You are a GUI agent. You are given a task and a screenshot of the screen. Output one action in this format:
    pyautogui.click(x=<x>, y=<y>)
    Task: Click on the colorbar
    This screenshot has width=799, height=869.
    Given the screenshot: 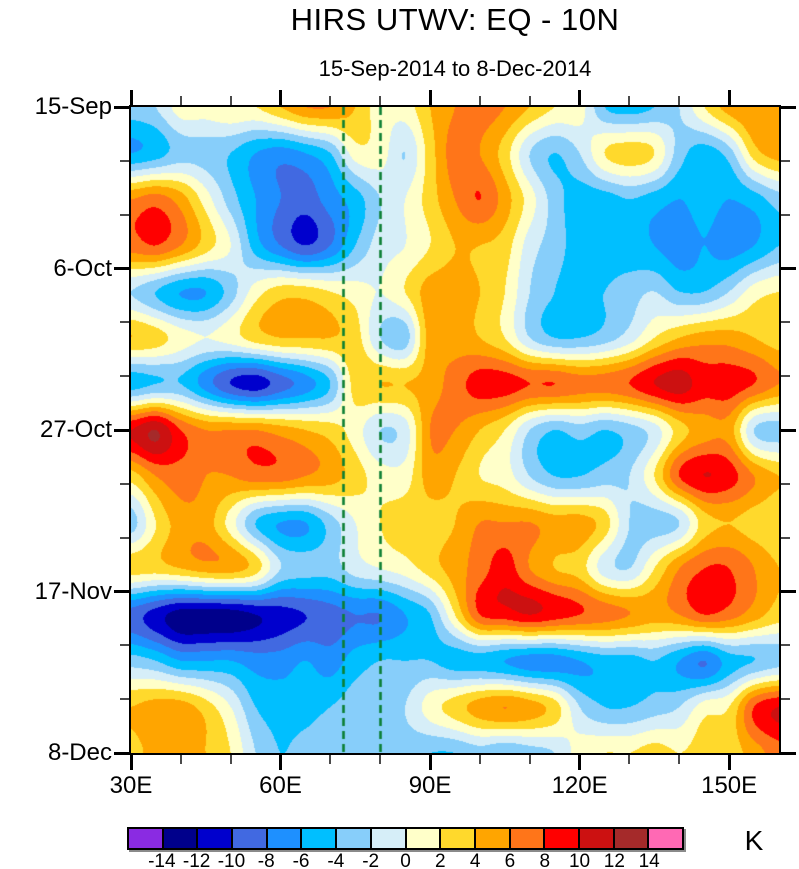 What is the action you would take?
    pyautogui.click(x=405, y=838)
    